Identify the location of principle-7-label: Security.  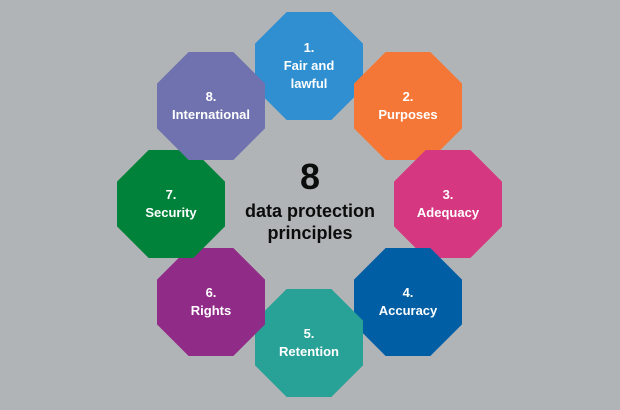
(171, 212).